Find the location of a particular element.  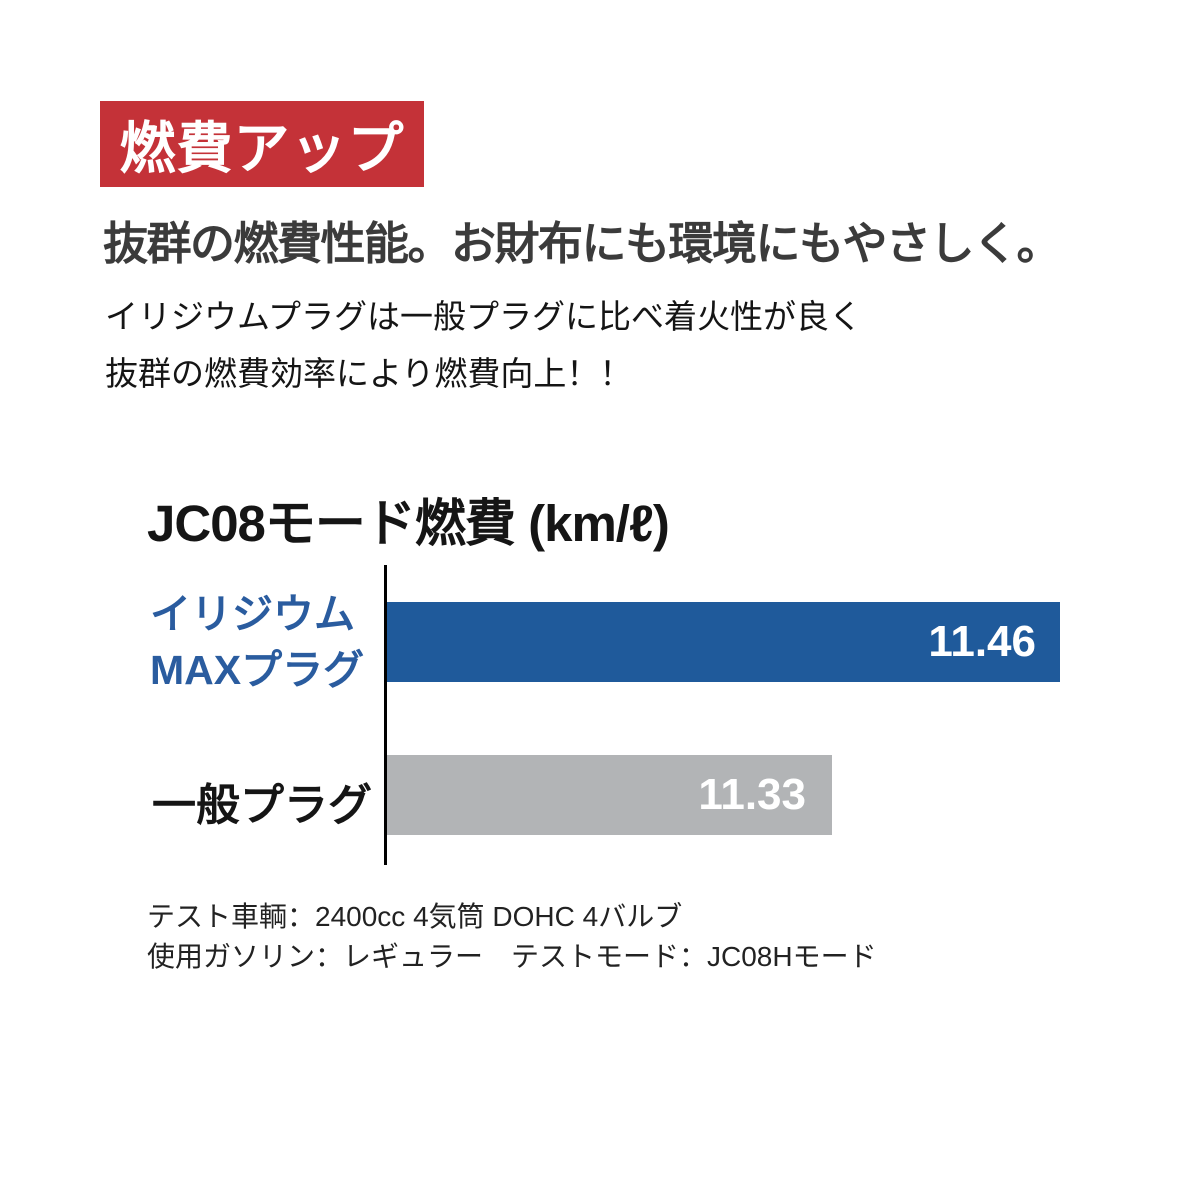

category-label-iridium-max-plug: イリジウム MAXプラグ is located at coordinates (257, 642).